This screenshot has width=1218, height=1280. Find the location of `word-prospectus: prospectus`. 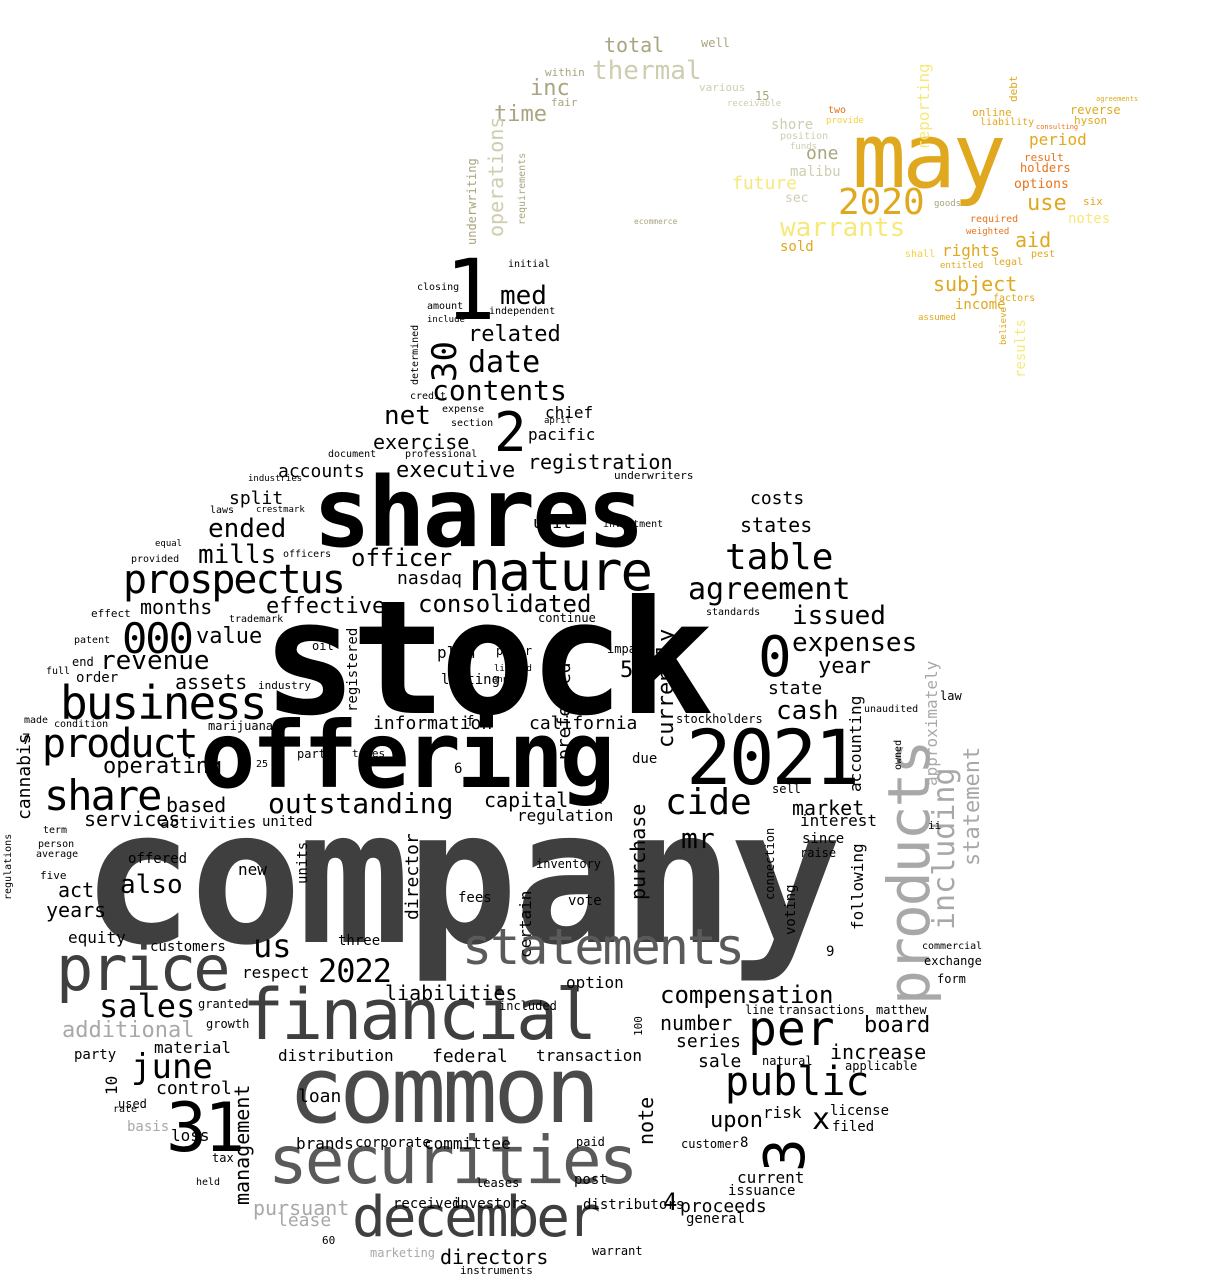

word-prospectus: prospectus is located at coordinates (234, 580).